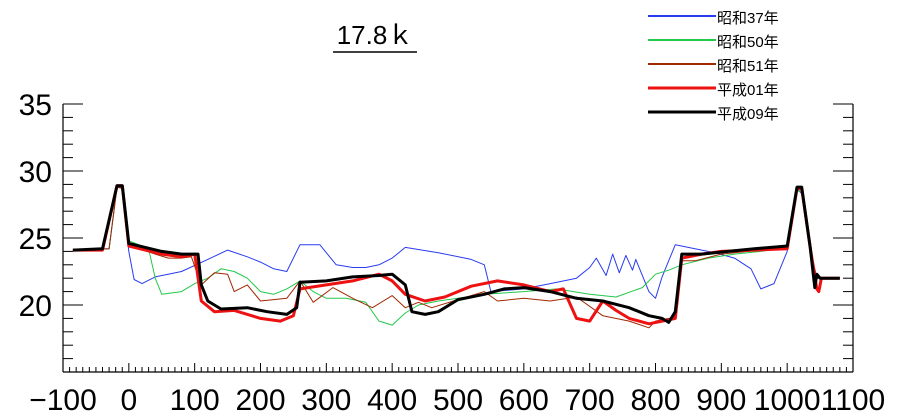 This screenshot has height=418, width=910. I want to click on chart-title-group: 17.8ｋ, so click(375, 36).